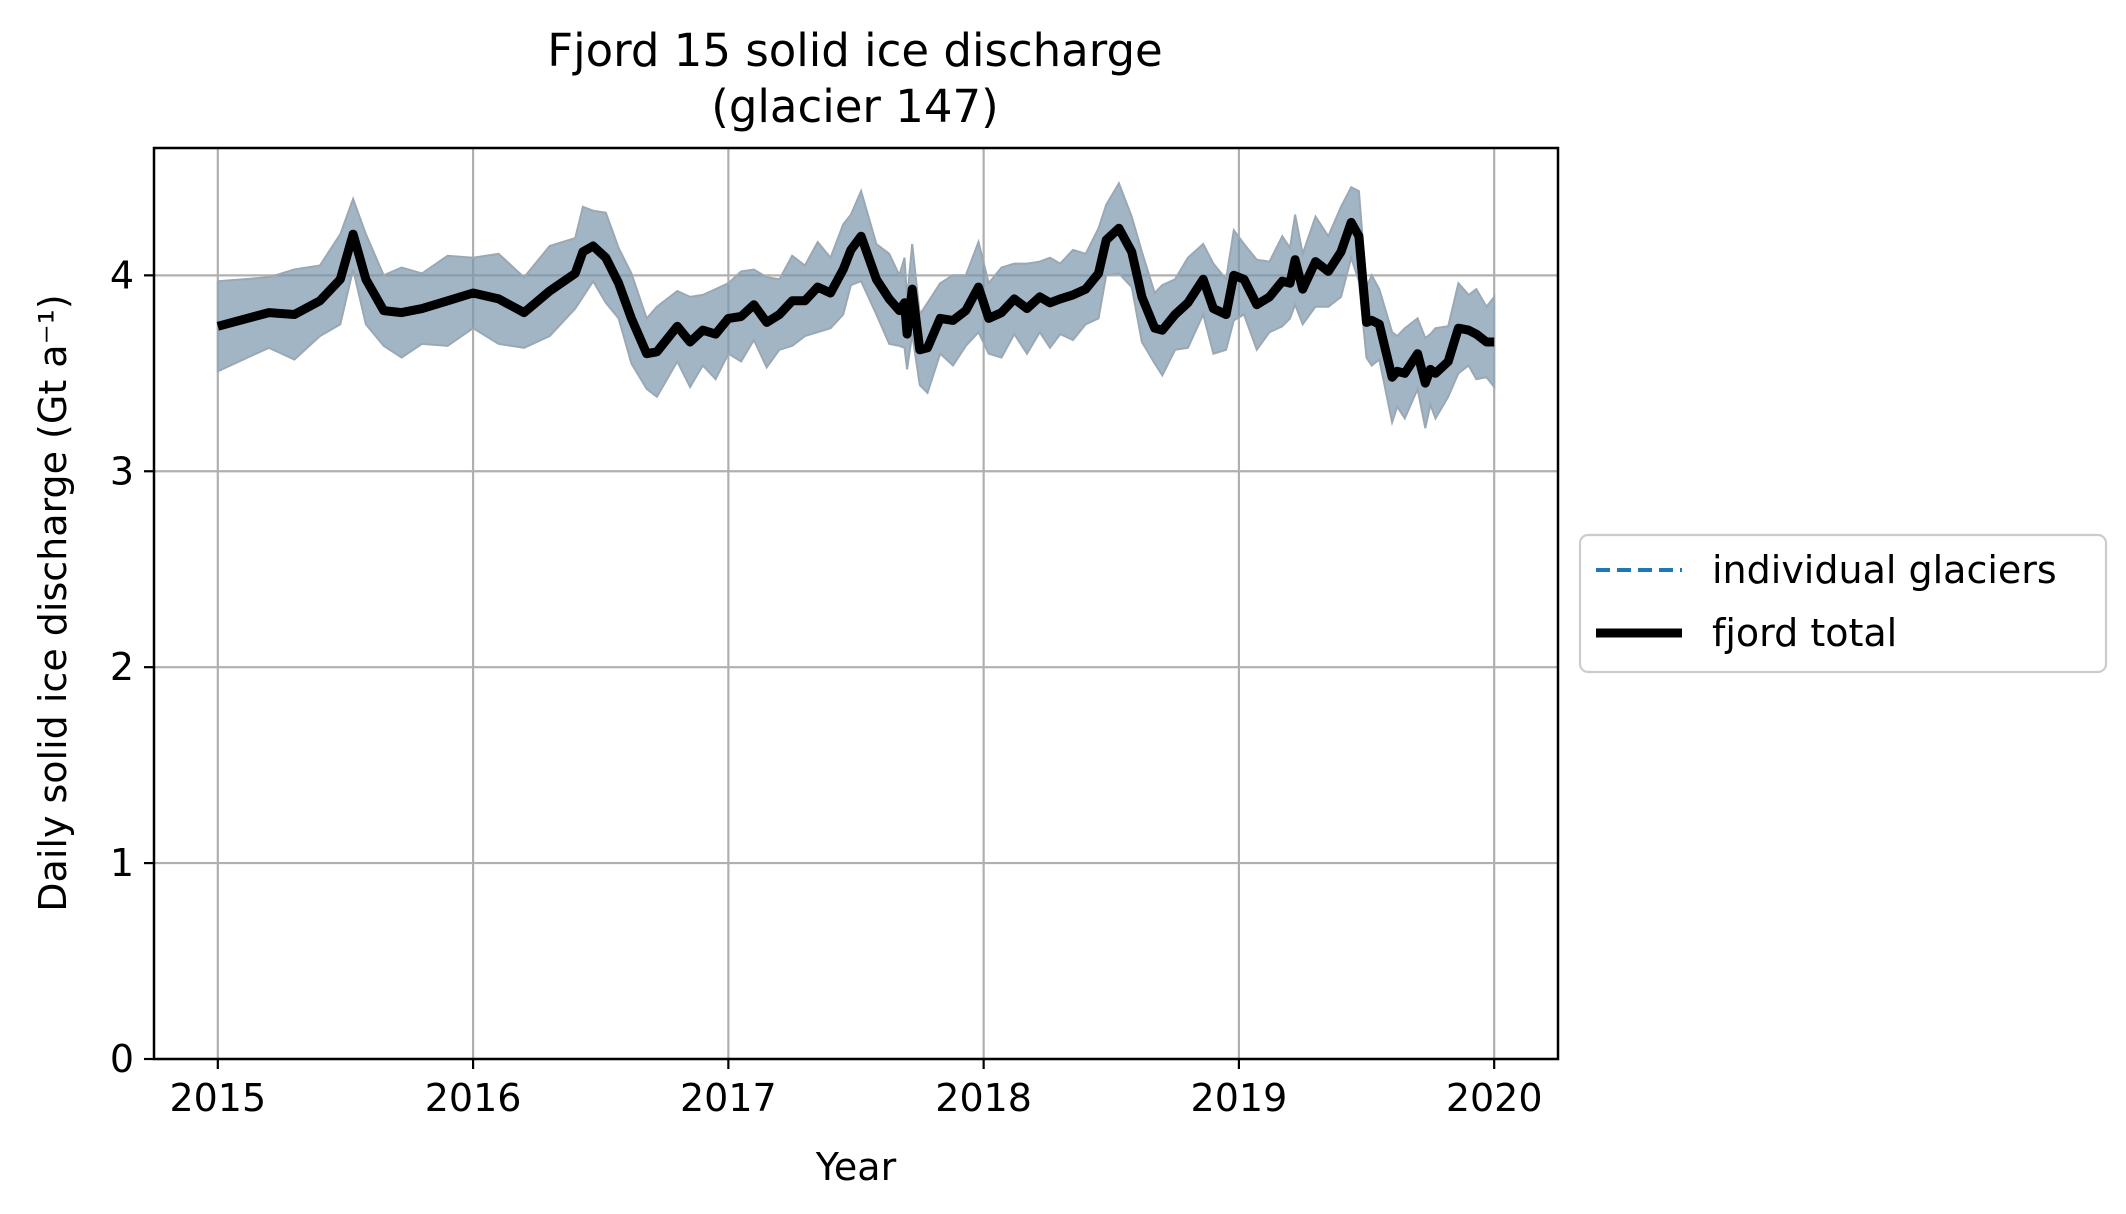  What do you see at coordinates (854, 50) in the screenshot?
I see `chart-title: Fjord 15 solid ice discharge` at bounding box center [854, 50].